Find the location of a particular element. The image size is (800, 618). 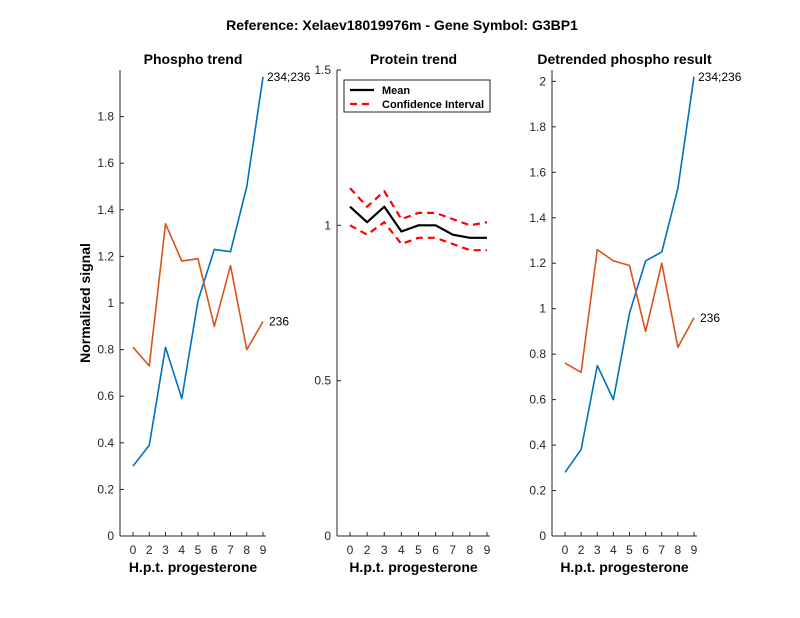

panel-title: Detrended phospho result is located at coordinates (624, 59).